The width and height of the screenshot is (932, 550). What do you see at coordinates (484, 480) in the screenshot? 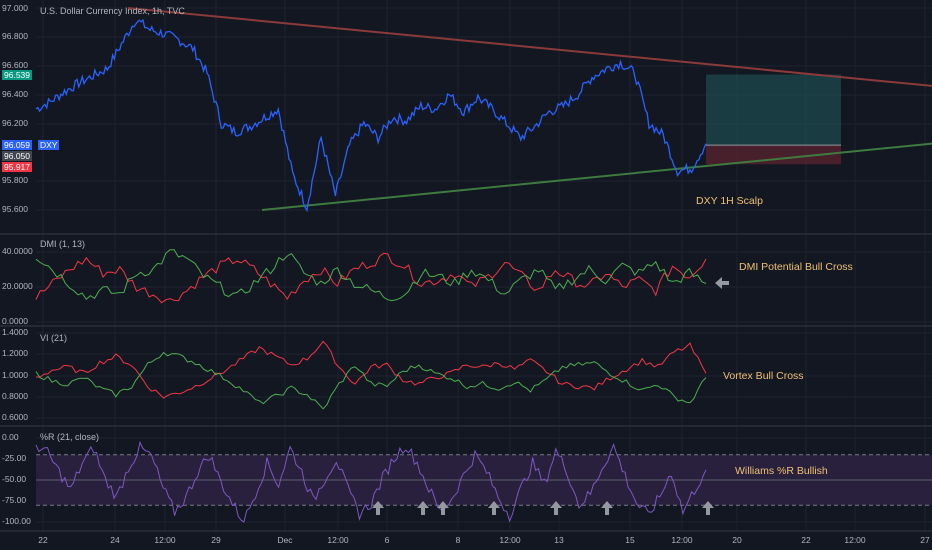
I see `williams-band` at bounding box center [484, 480].